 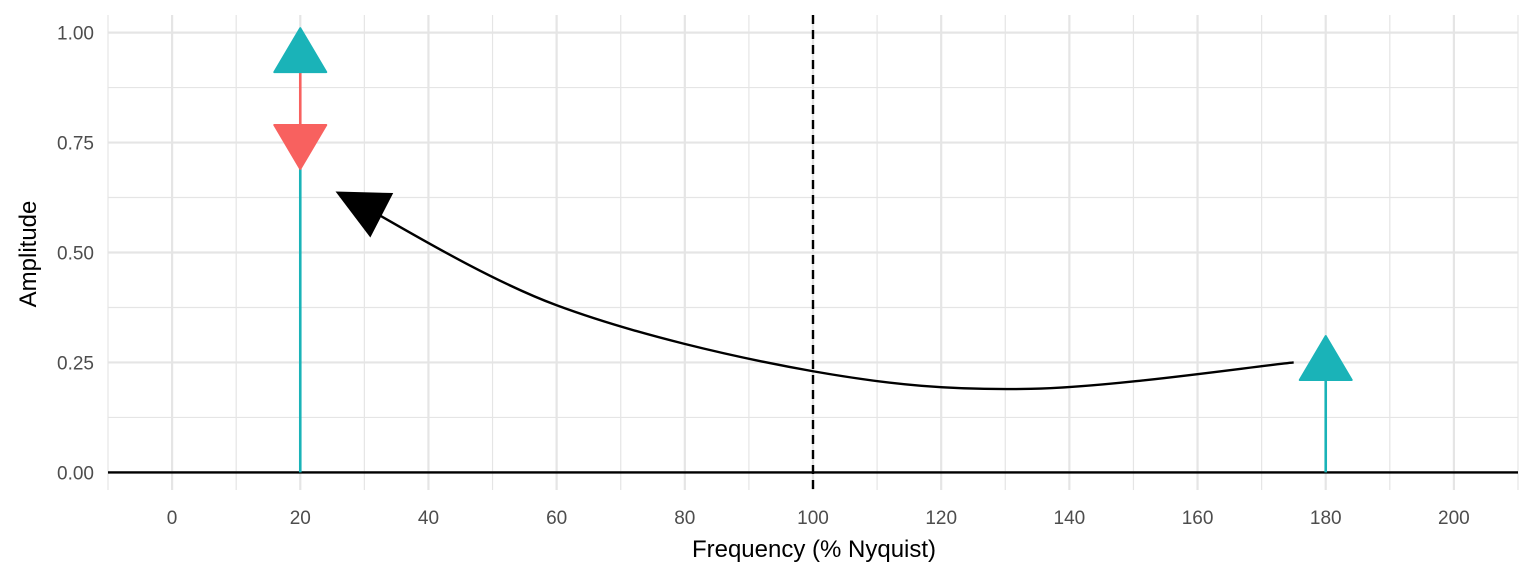 I want to click on x-tick-label: 40, so click(x=428, y=518).